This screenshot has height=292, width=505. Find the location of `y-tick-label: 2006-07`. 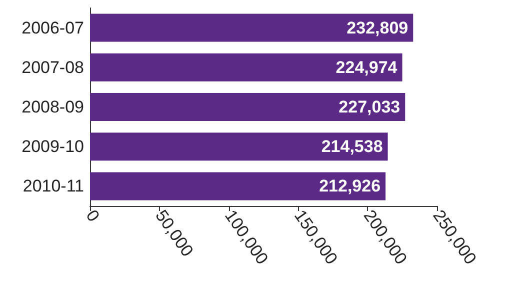

y-tick-label: 2006-07 is located at coordinates (53, 28).